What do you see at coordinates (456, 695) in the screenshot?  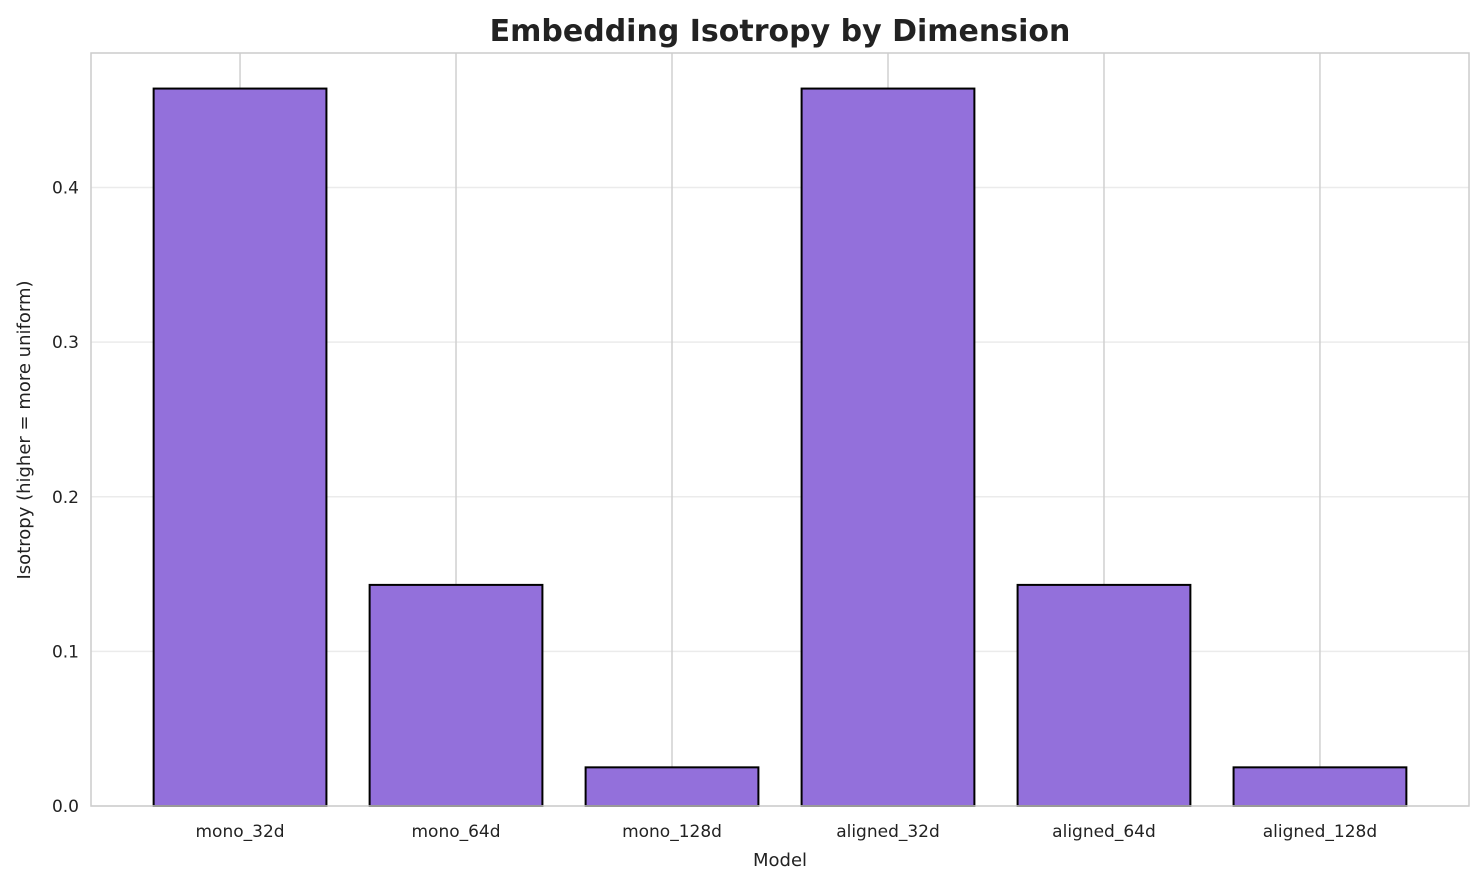 I see `bar-mono_64d` at bounding box center [456, 695].